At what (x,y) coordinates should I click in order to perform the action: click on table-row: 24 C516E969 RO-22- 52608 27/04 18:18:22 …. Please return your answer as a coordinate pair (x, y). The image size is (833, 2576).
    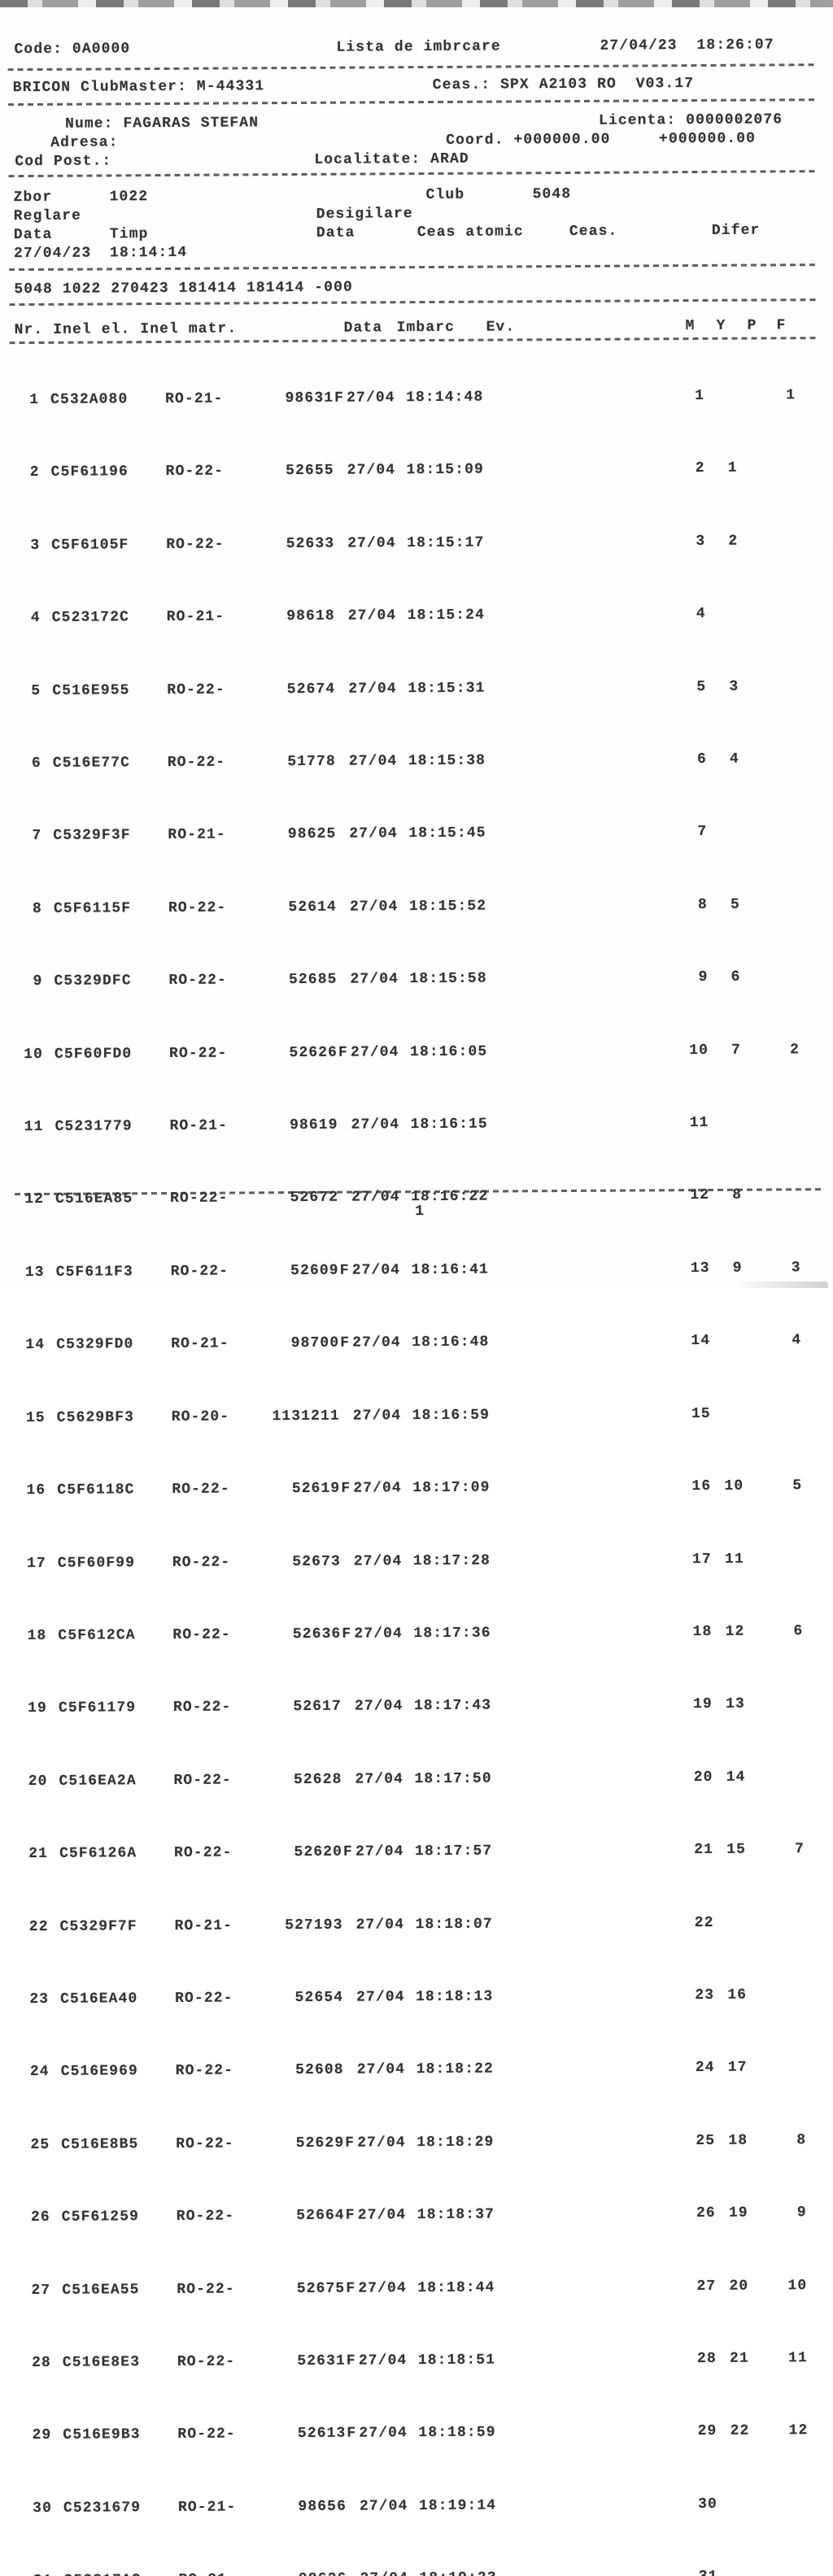
    Looking at the image, I should click on (421, 2070).